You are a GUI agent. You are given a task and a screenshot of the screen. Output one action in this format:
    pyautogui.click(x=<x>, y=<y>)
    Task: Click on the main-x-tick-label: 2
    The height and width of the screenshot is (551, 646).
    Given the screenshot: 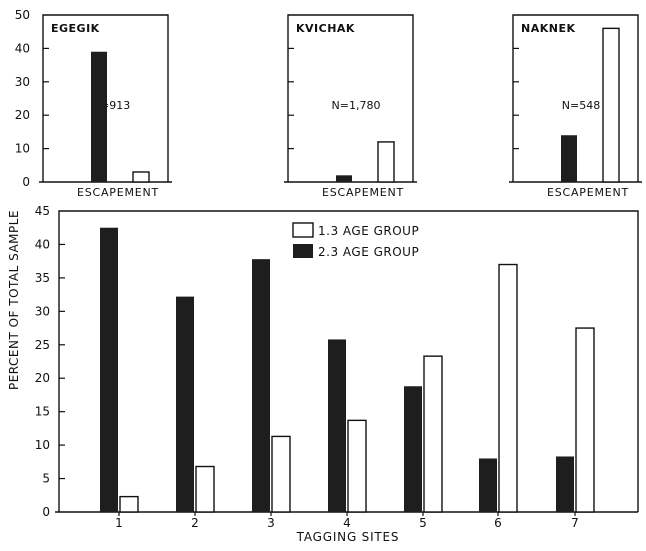 What is the action you would take?
    pyautogui.click(x=195, y=523)
    